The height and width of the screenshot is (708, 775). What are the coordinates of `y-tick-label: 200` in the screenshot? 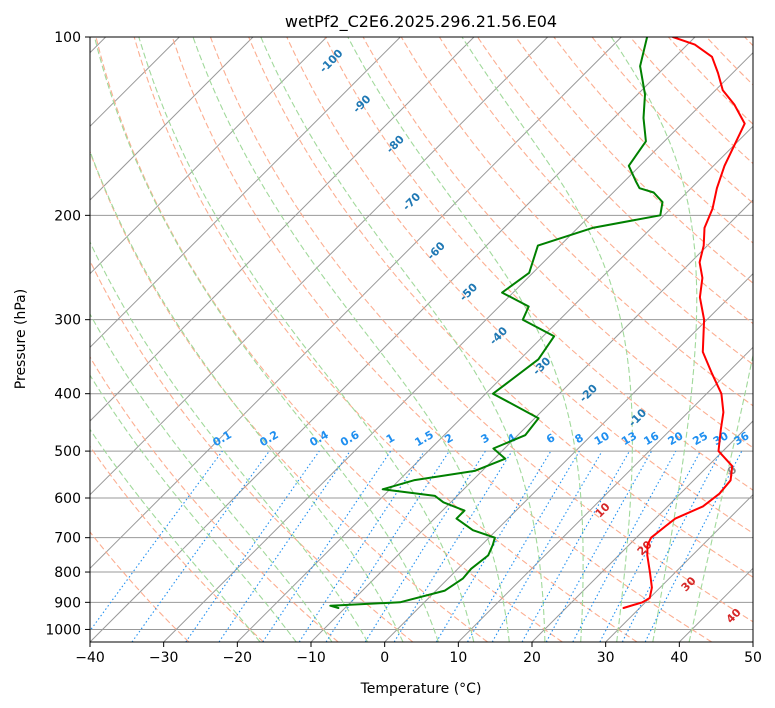 It's located at (67, 216).